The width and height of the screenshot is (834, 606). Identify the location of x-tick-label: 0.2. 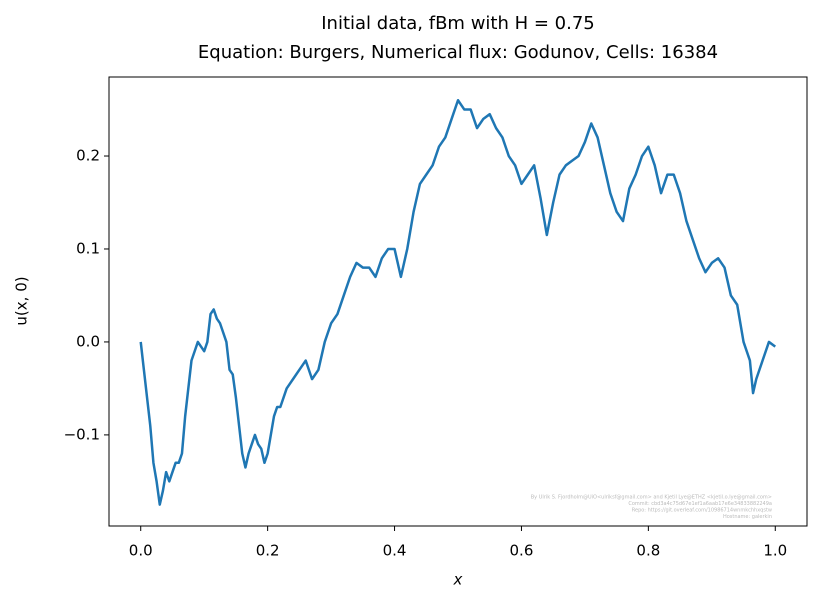
(268, 551).